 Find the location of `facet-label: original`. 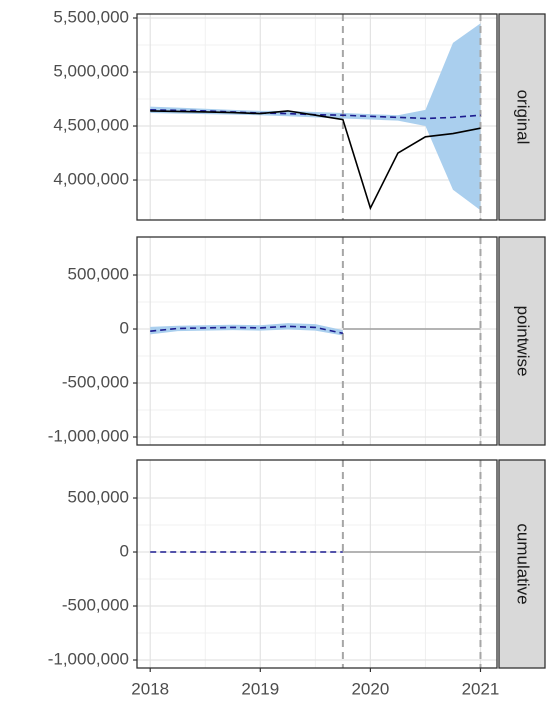

facet-label: original is located at coordinates (523, 117).